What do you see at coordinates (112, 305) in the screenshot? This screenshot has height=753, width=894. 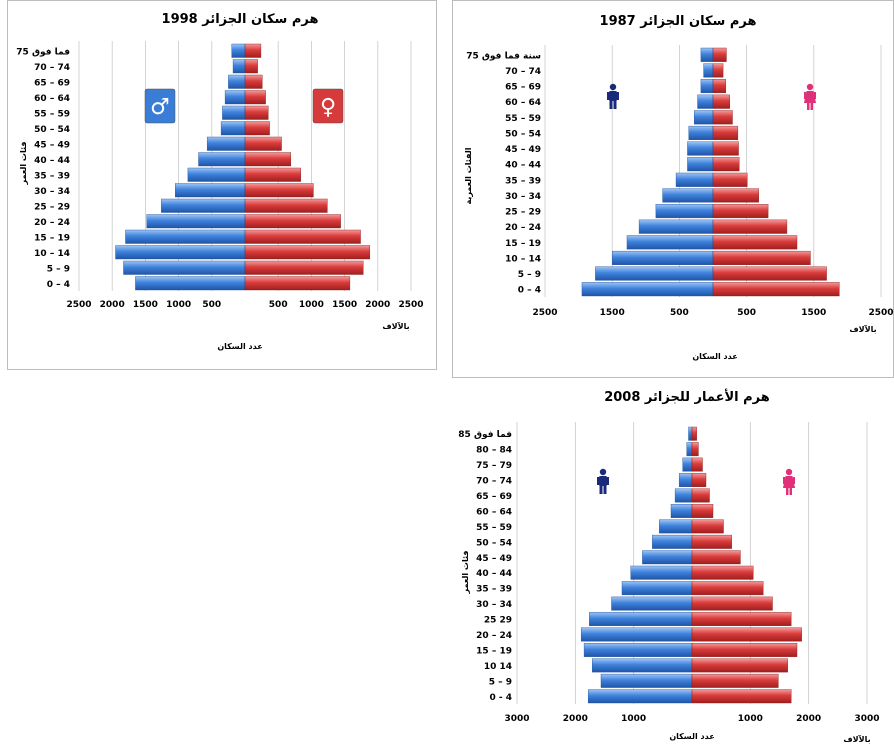 I see `x-tick-label: 2000` at bounding box center [112, 305].